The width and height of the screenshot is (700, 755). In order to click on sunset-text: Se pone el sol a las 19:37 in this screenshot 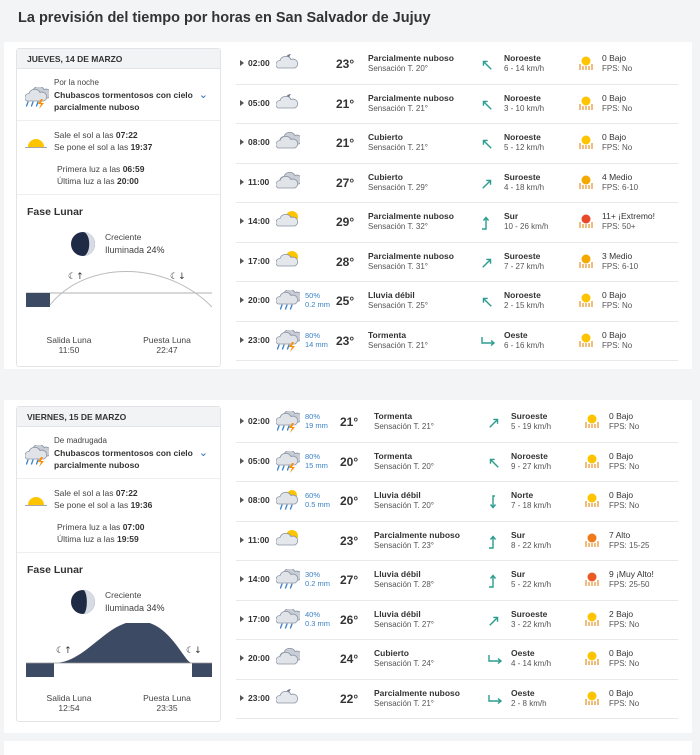, I will do `click(103, 147)`.